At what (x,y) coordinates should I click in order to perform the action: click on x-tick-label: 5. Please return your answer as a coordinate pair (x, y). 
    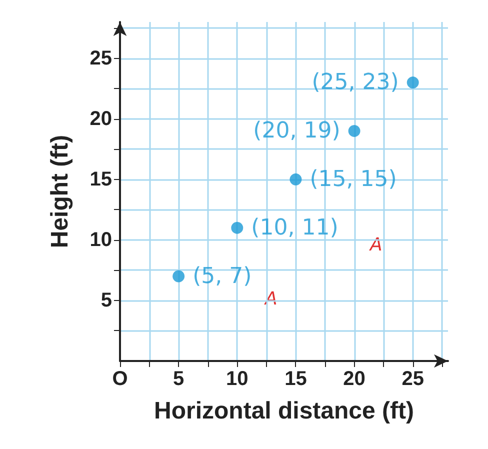
    Looking at the image, I should click on (178, 379).